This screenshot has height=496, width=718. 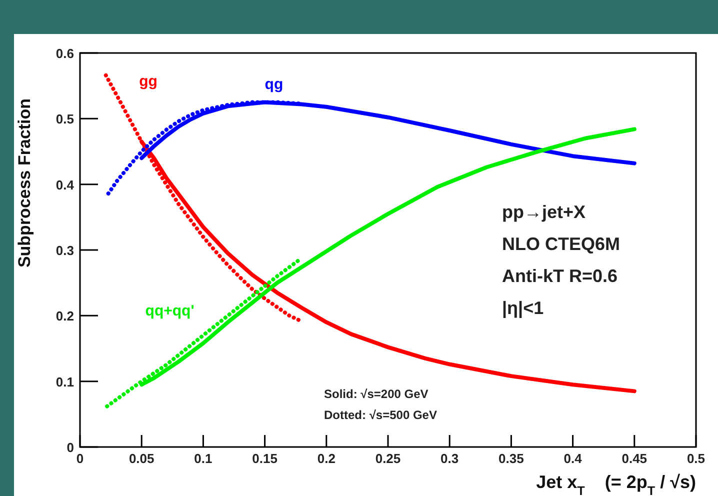 I want to click on annotation: Dotted: √s=500 GeV, so click(x=380, y=415).